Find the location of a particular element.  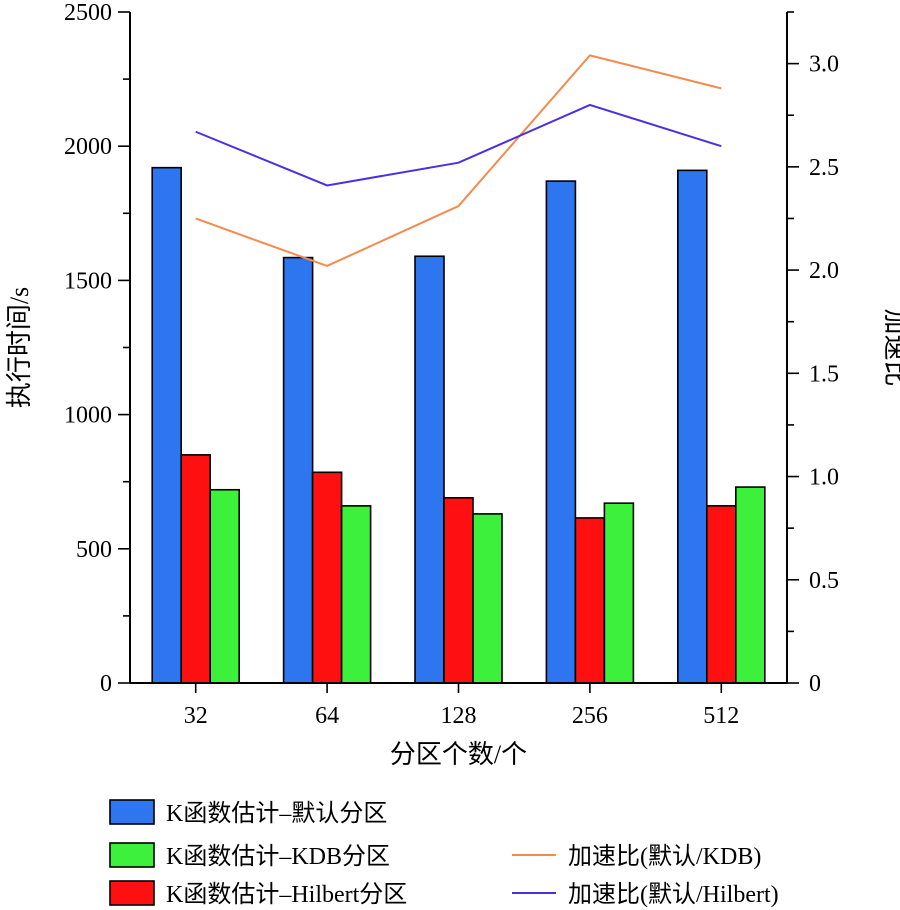

y-tick-label: 1000 is located at coordinates (88, 416).